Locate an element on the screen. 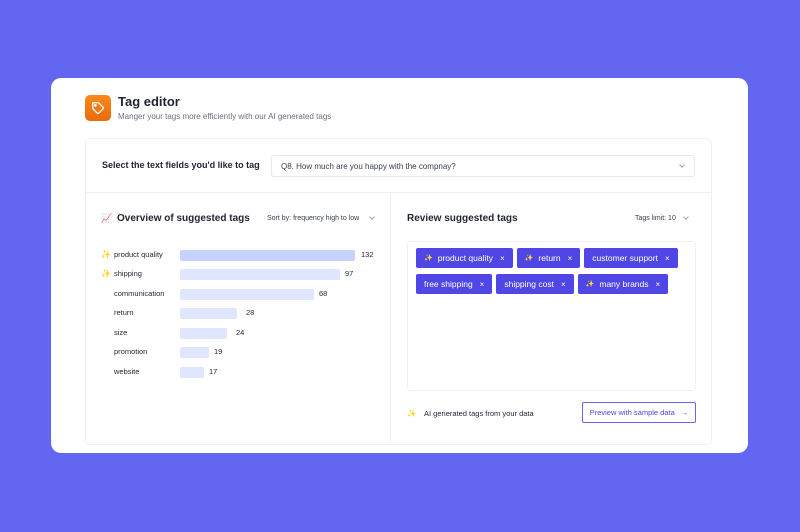 The image size is (800, 532). bar-value: 24 is located at coordinates (240, 332).